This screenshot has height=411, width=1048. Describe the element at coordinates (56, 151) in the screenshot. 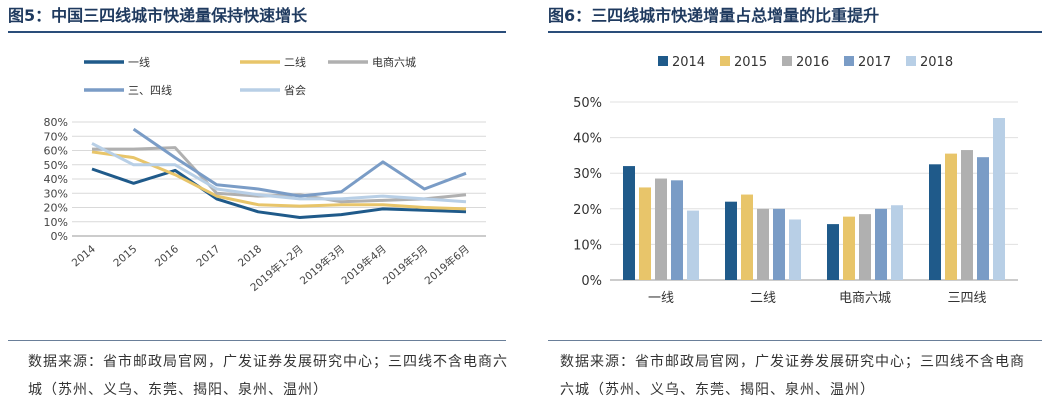

I see `y-tick-label: 60%` at that location.